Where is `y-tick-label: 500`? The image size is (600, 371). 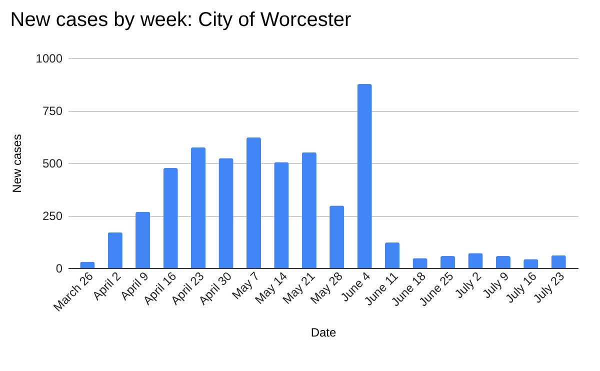 y-tick-label: 500 is located at coordinates (52, 163).